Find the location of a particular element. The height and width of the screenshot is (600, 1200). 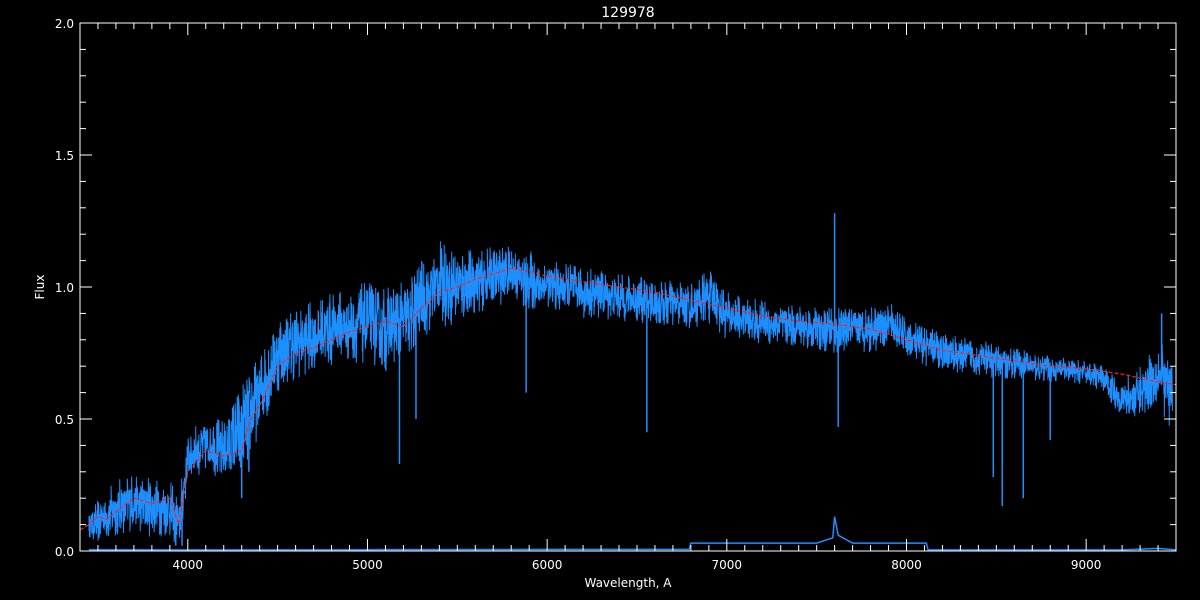

y-tick-label: 1.5 is located at coordinates (64, 156).